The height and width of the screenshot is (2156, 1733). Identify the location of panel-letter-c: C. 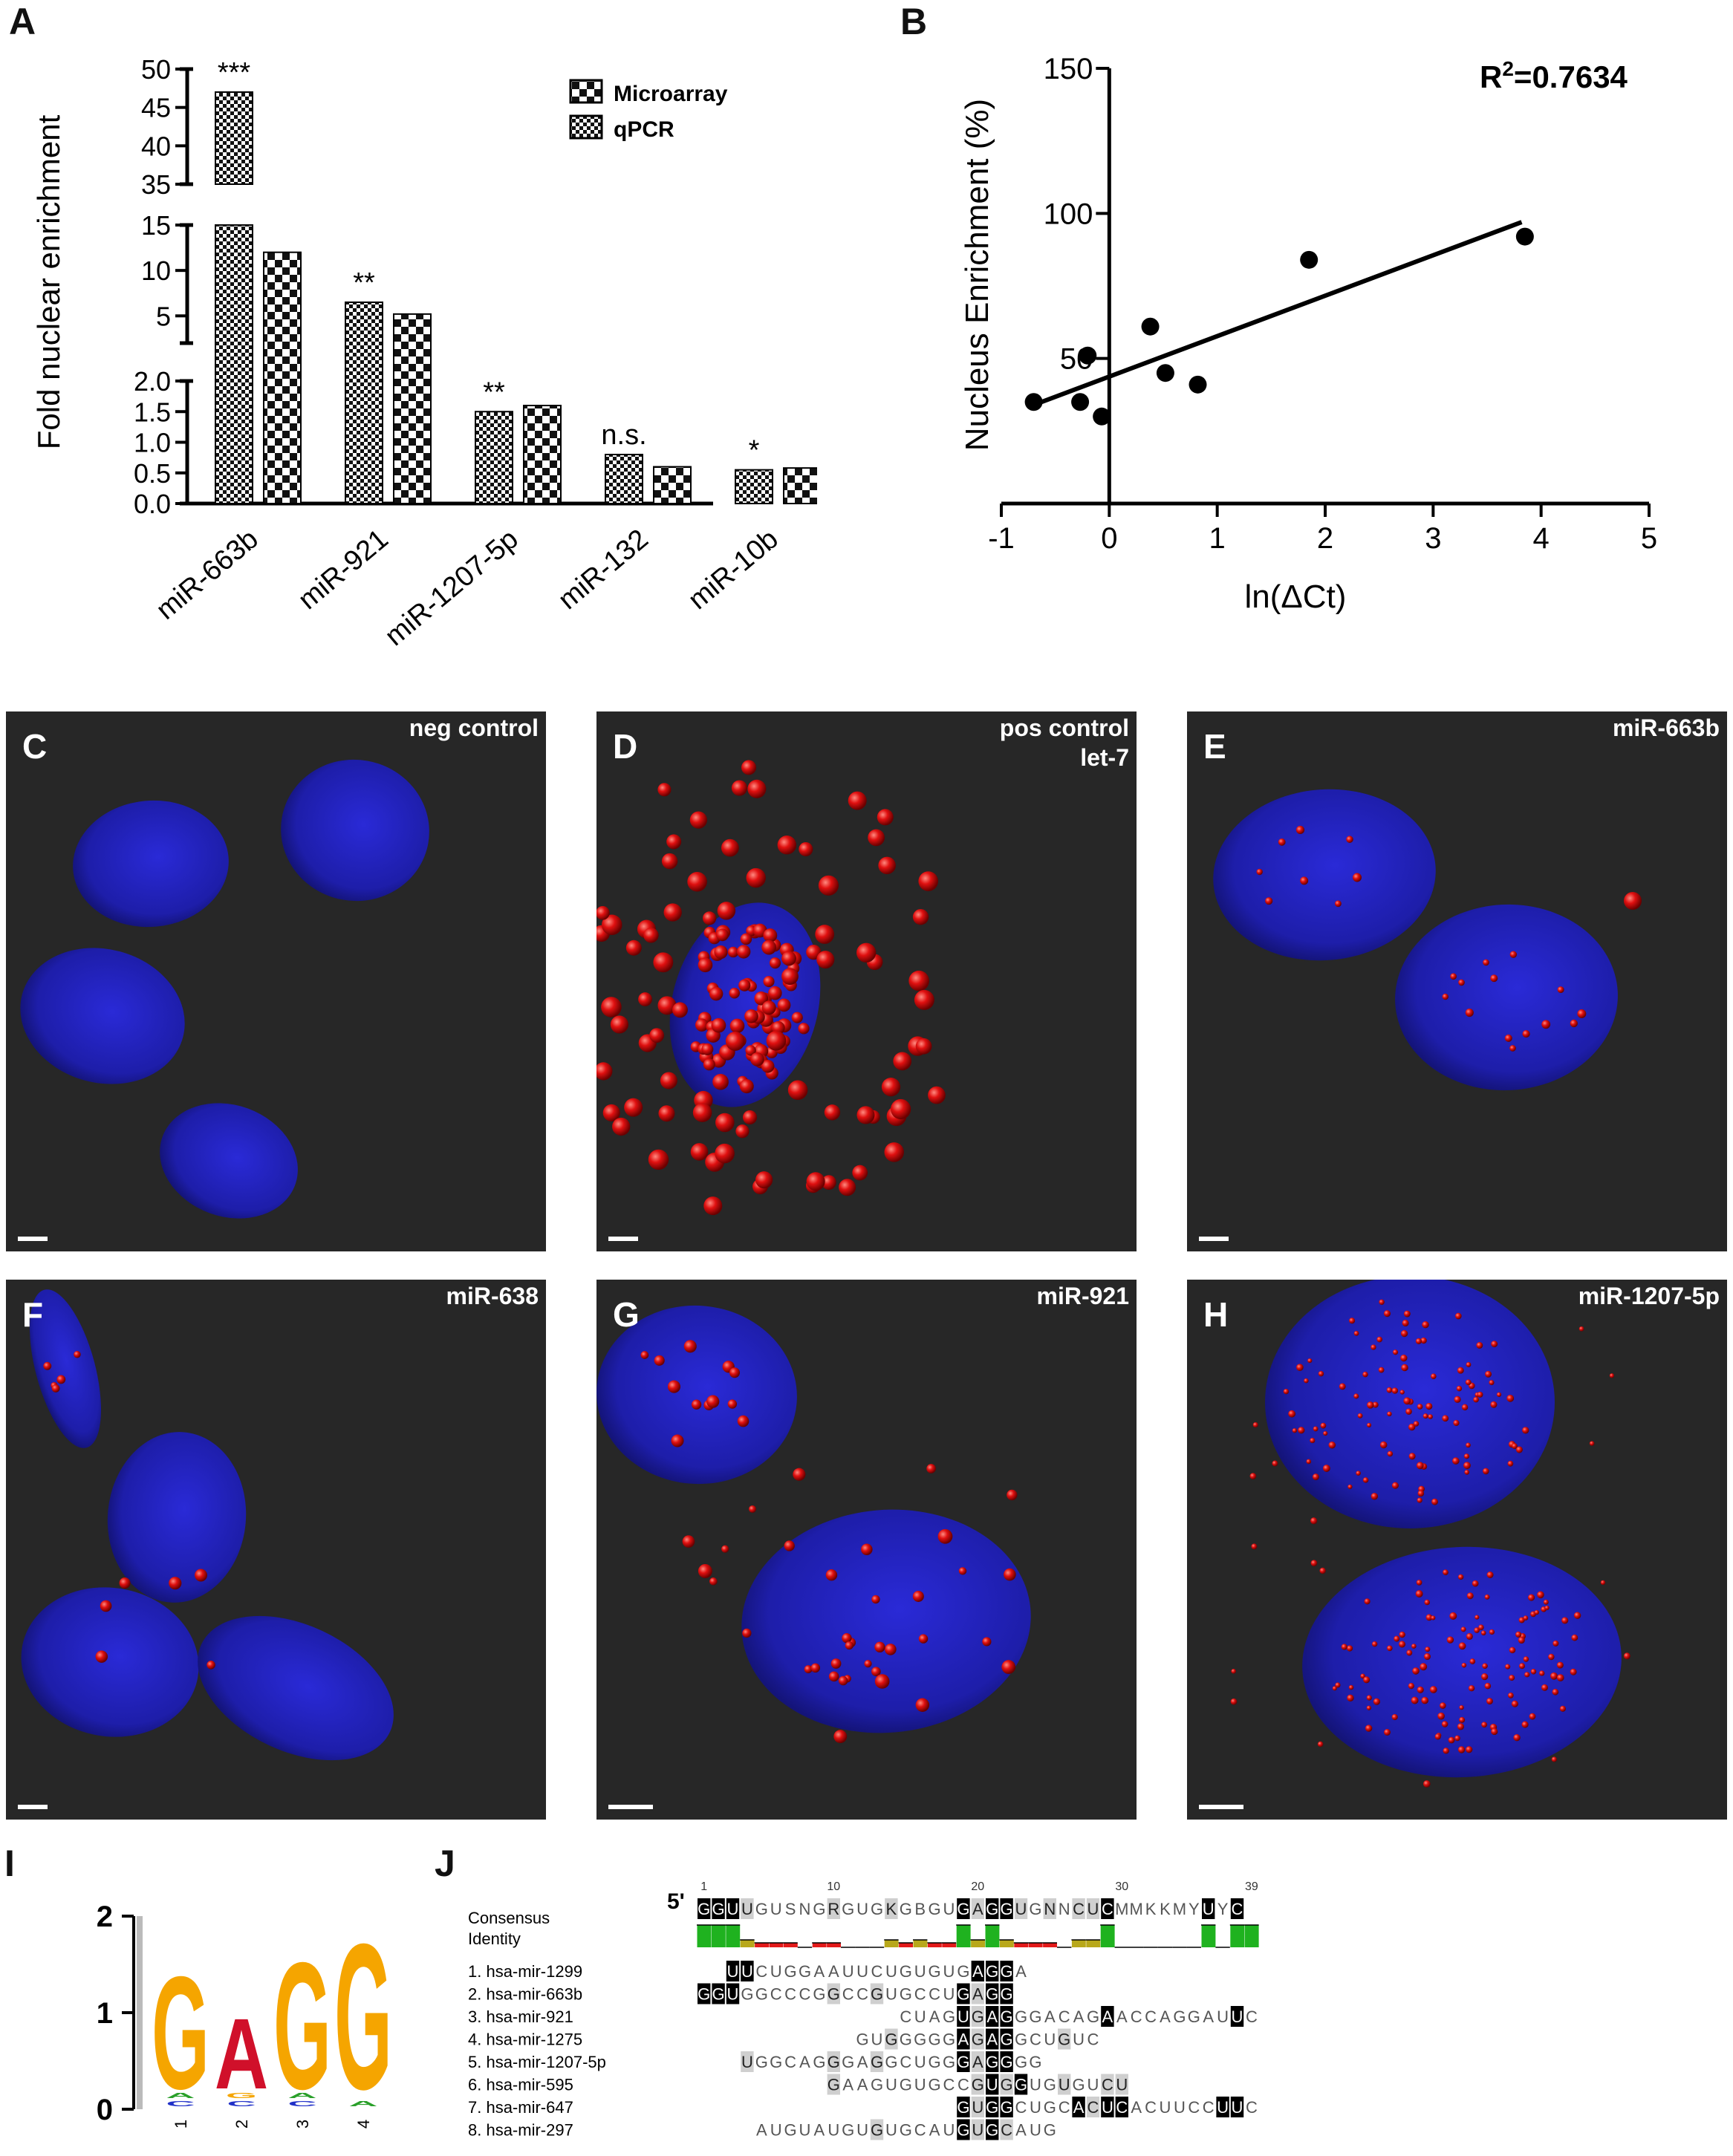
(35, 746).